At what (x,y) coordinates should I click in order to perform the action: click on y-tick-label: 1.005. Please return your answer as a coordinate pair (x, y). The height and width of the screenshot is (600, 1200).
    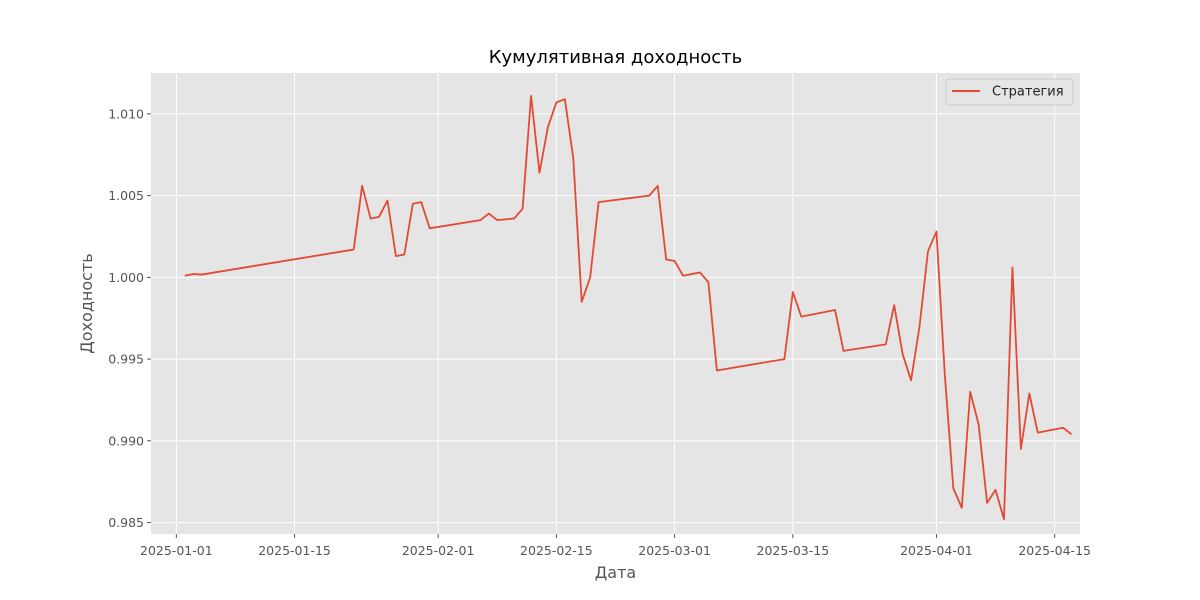
    Looking at the image, I should click on (126, 195).